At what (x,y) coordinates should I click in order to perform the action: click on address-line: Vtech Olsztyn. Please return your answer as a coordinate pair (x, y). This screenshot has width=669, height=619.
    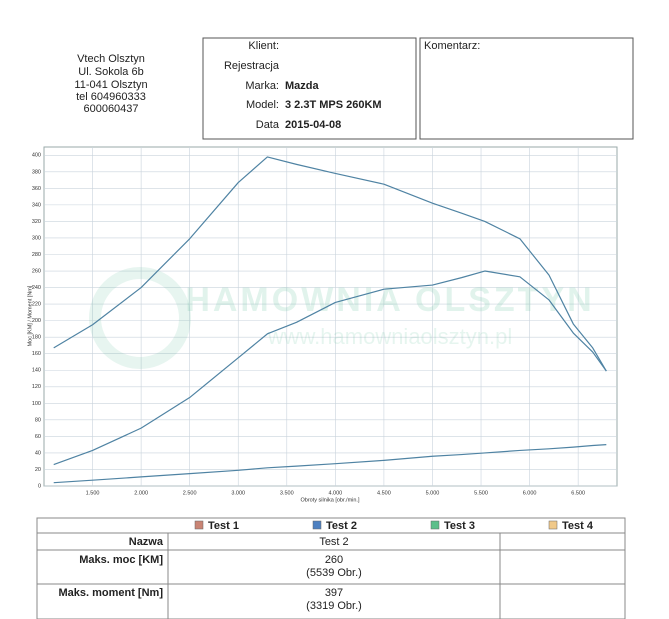
    Looking at the image, I should click on (111, 59).